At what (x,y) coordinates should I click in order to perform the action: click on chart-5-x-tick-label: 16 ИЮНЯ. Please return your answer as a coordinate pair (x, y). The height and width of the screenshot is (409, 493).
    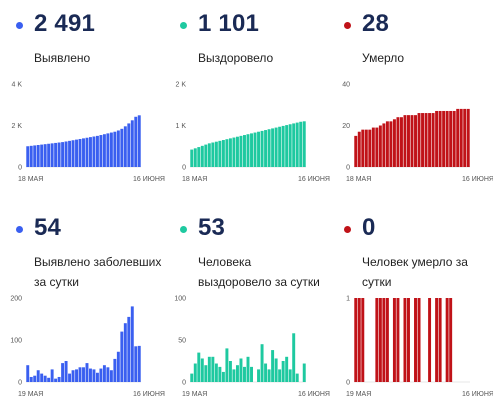
    Looking at the image, I should click on (477, 394).